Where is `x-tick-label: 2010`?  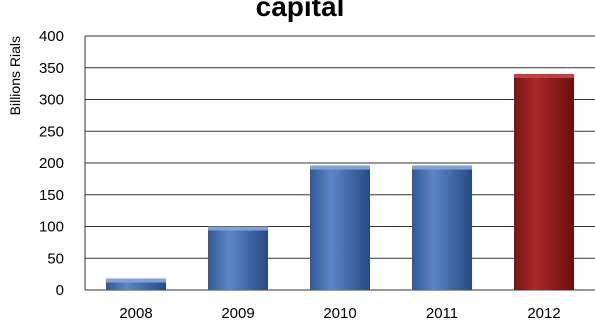
x-tick-label: 2010 is located at coordinates (339, 313).